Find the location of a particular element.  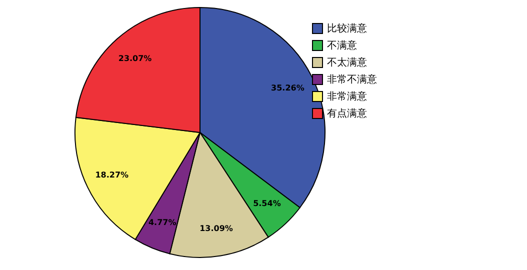

legend-label: 有点满意 is located at coordinates (347, 114).